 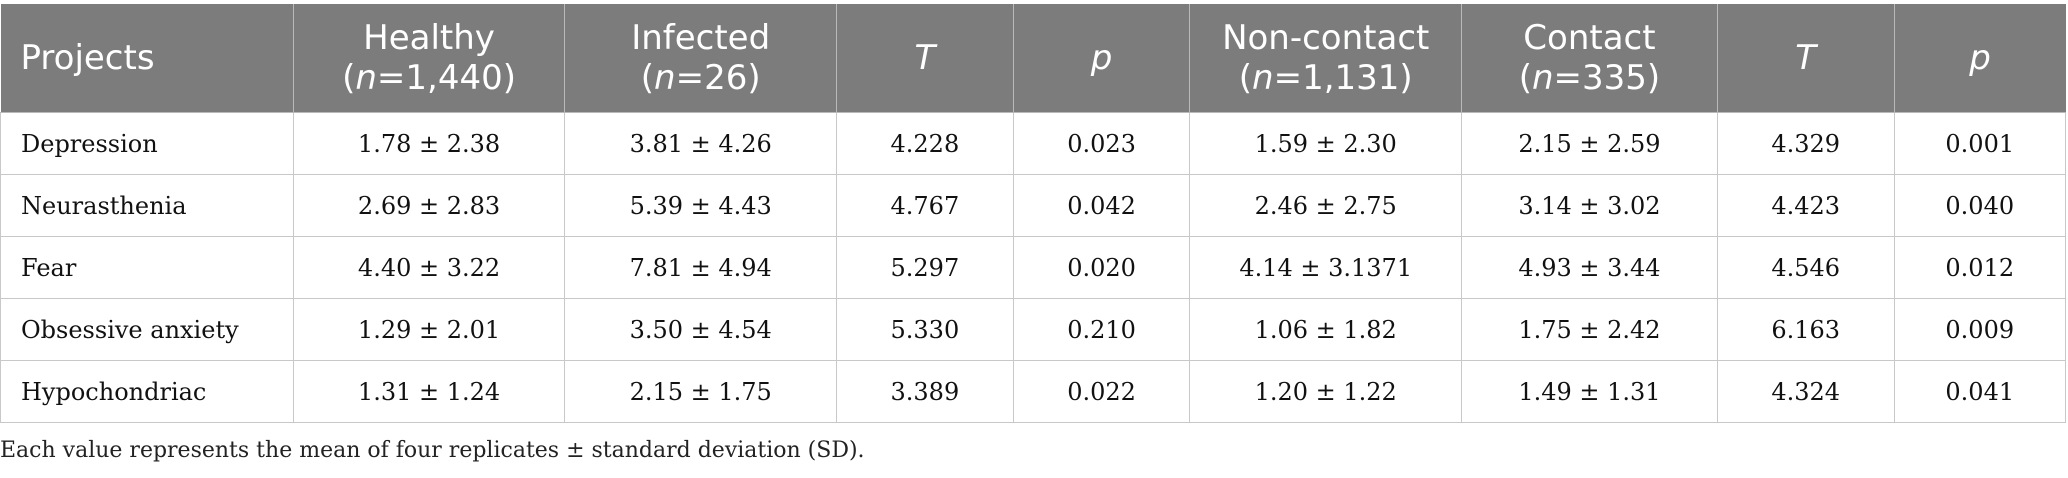 I want to click on cell-healthy: 1.29 ± 2.01, so click(x=429, y=329).